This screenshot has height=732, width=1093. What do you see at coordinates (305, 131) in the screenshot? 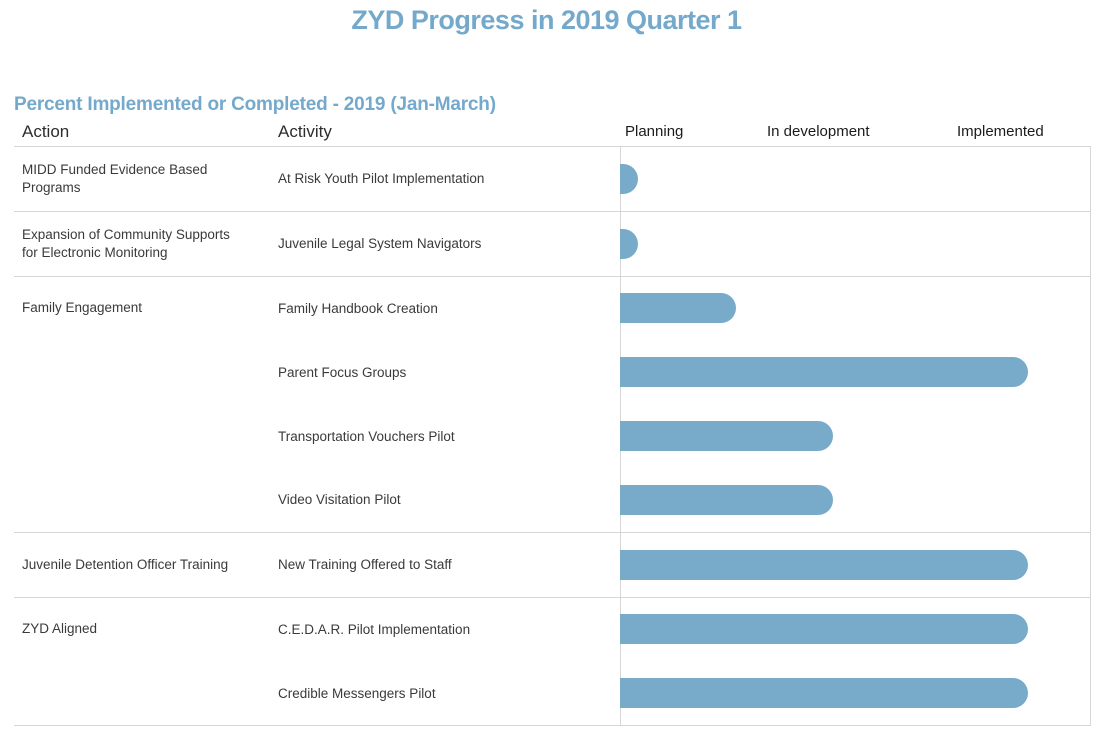
I see `column-header-activity: Activity` at bounding box center [305, 131].